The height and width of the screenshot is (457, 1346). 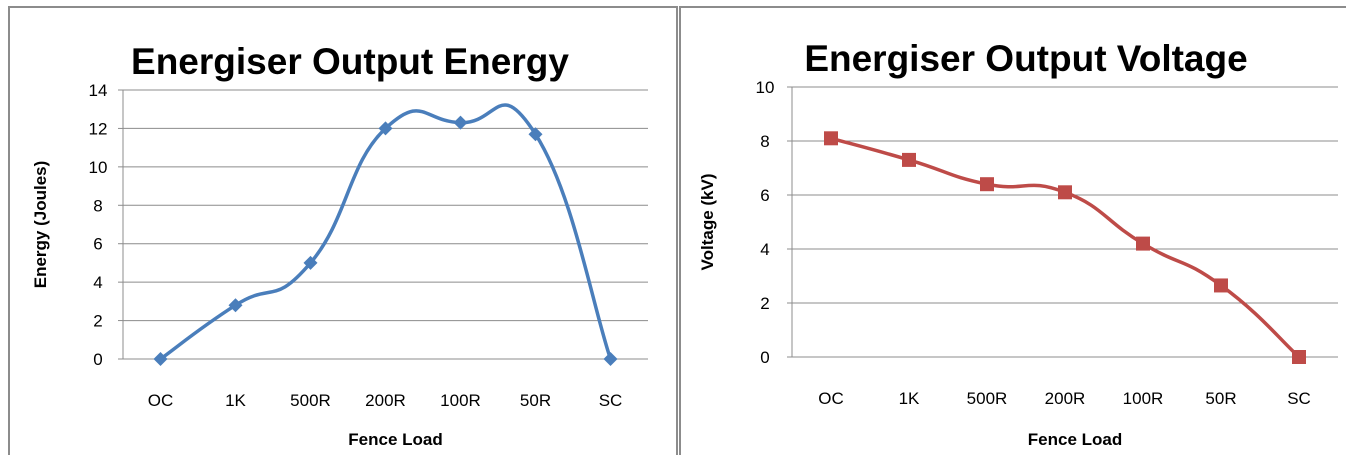 What do you see at coordinates (98, 90) in the screenshot?
I see `energy-y-tick-label: 14` at bounding box center [98, 90].